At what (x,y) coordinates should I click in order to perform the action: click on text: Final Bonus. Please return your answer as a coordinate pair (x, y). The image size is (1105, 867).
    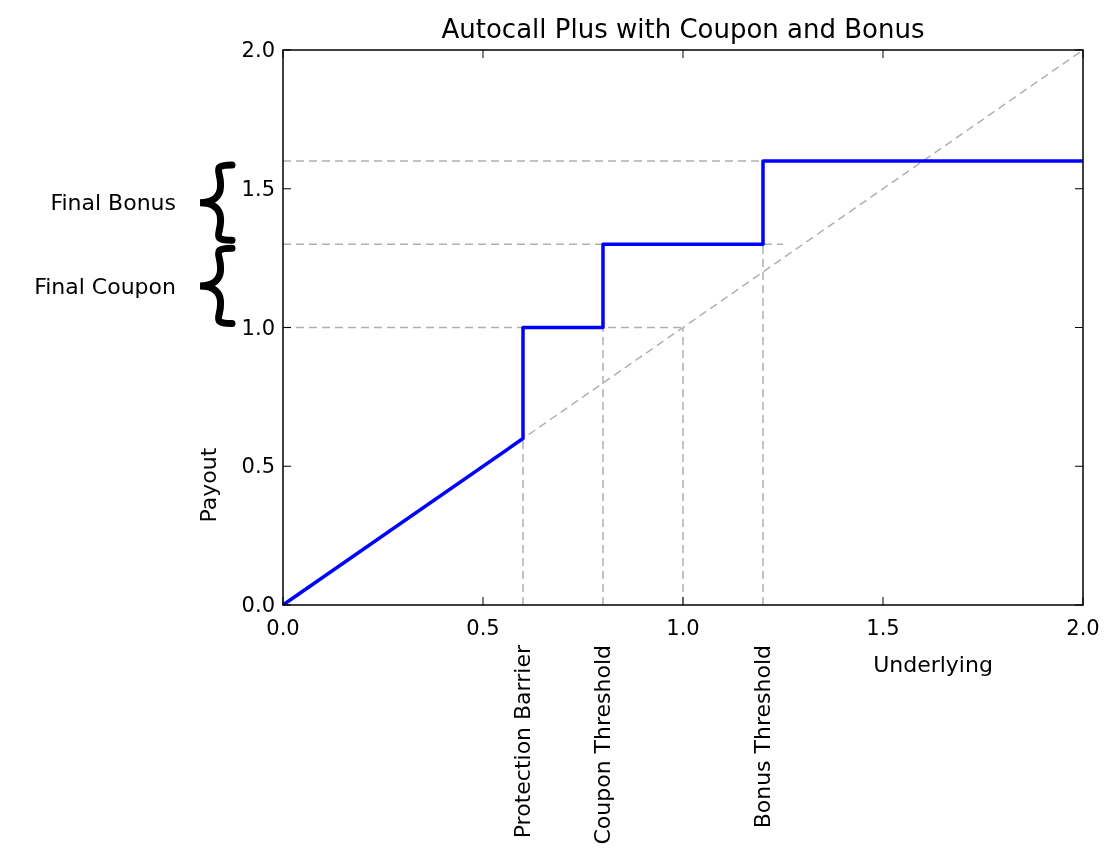
    Looking at the image, I should click on (113, 202).